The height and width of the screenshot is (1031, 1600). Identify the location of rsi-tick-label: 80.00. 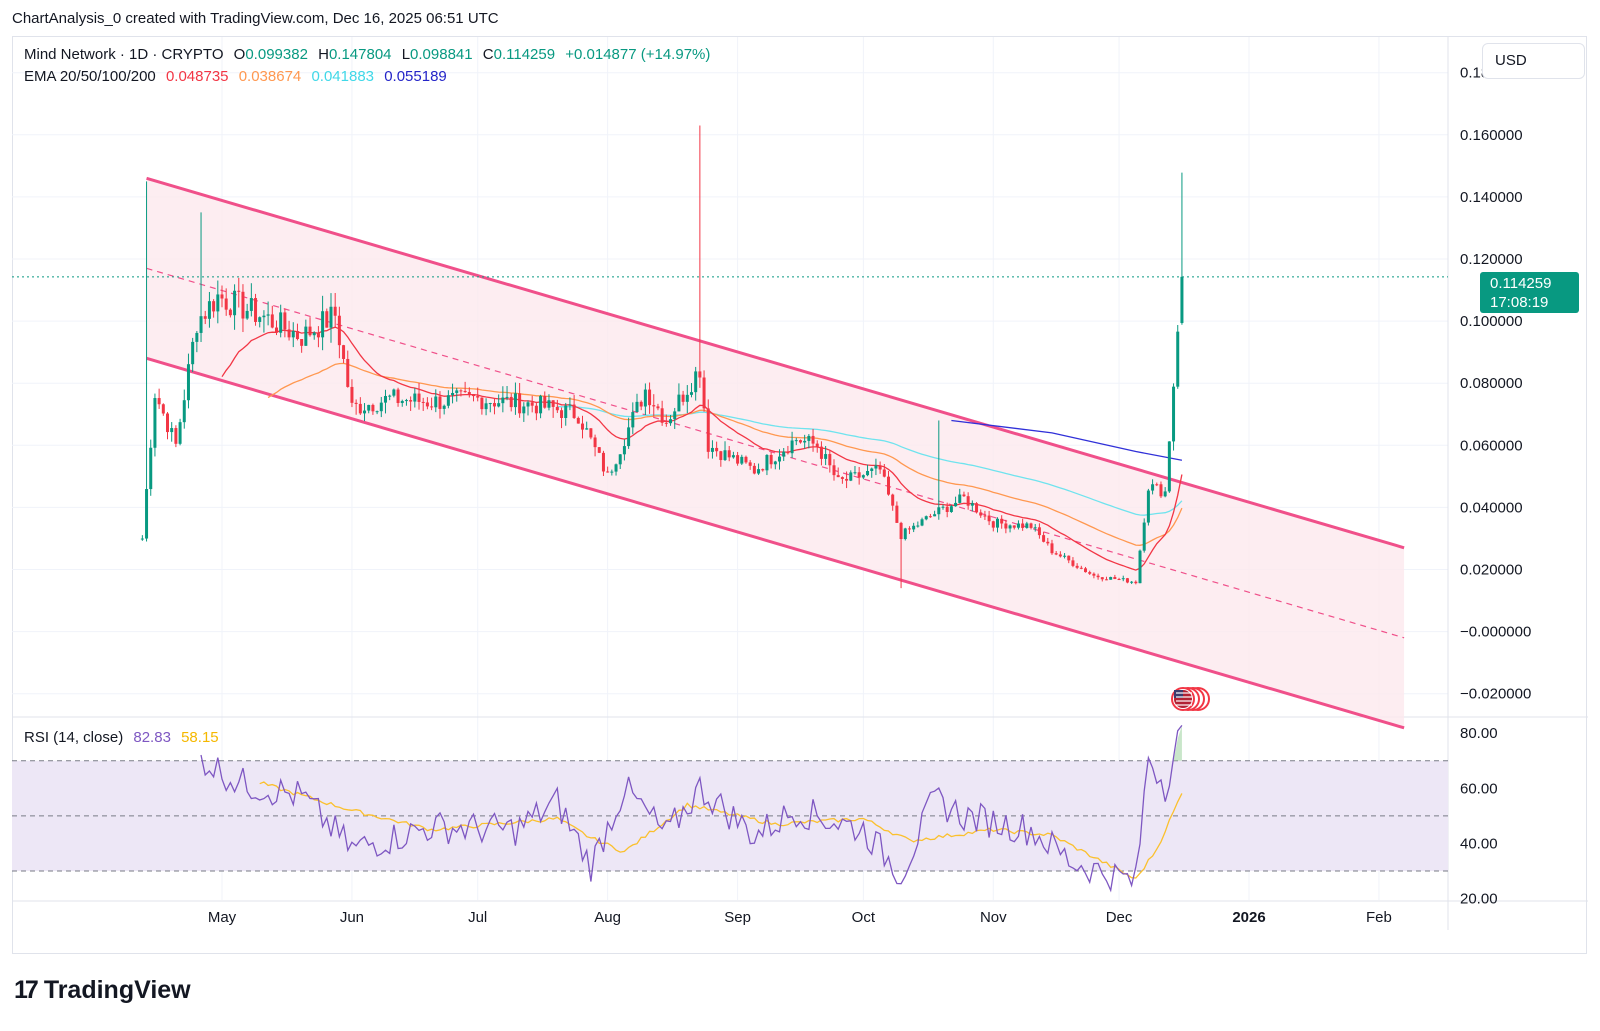
(1479, 733).